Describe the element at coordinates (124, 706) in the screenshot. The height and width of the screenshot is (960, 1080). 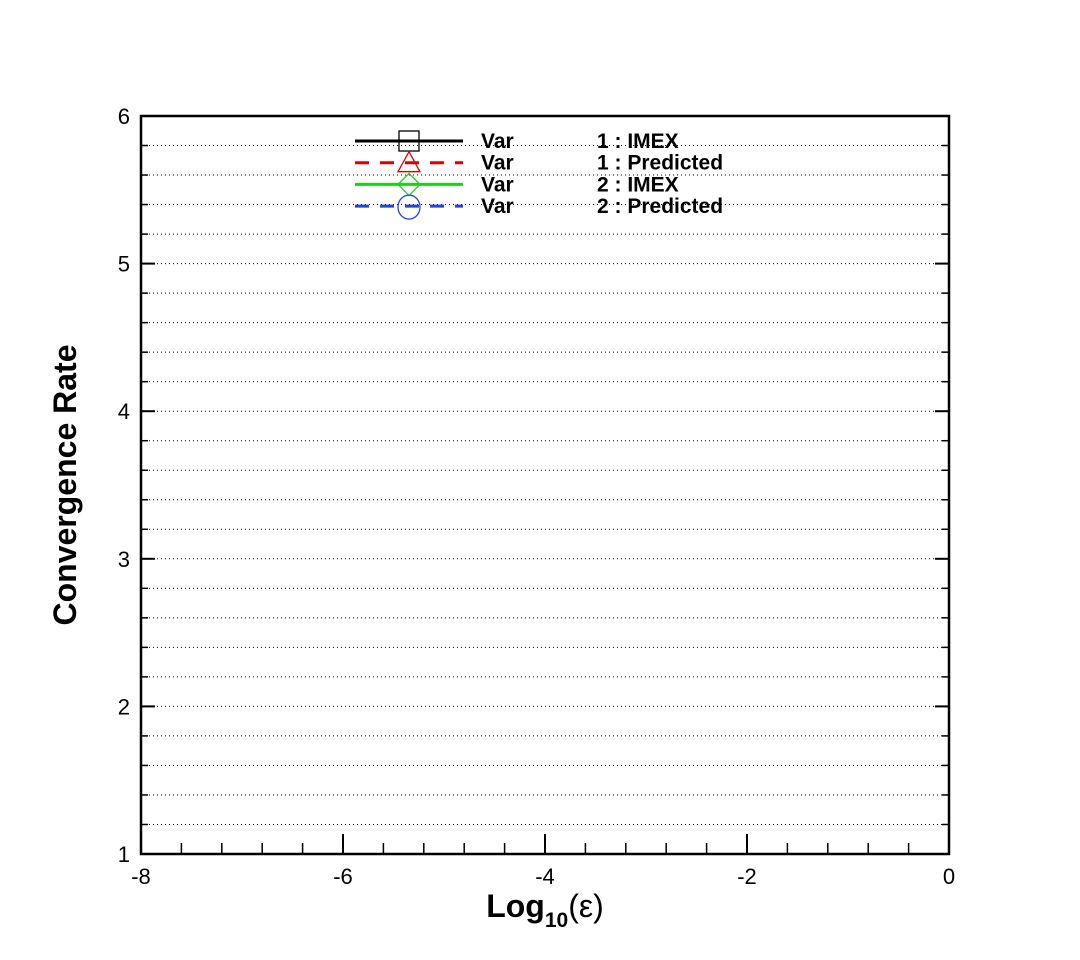
I see `y-tick-label: 2` at that location.